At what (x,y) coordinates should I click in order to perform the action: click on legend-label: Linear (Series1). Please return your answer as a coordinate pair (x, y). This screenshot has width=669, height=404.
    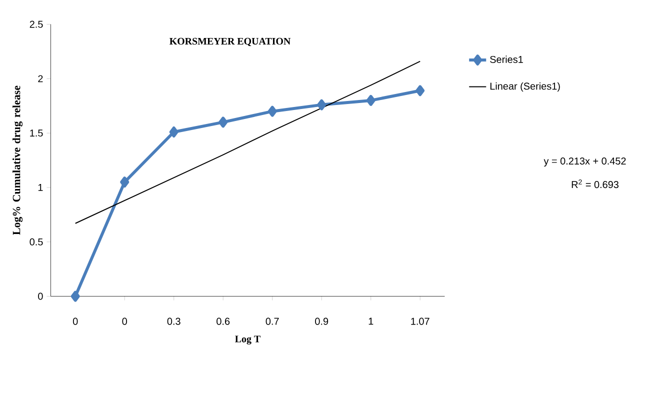
    Looking at the image, I should click on (525, 87).